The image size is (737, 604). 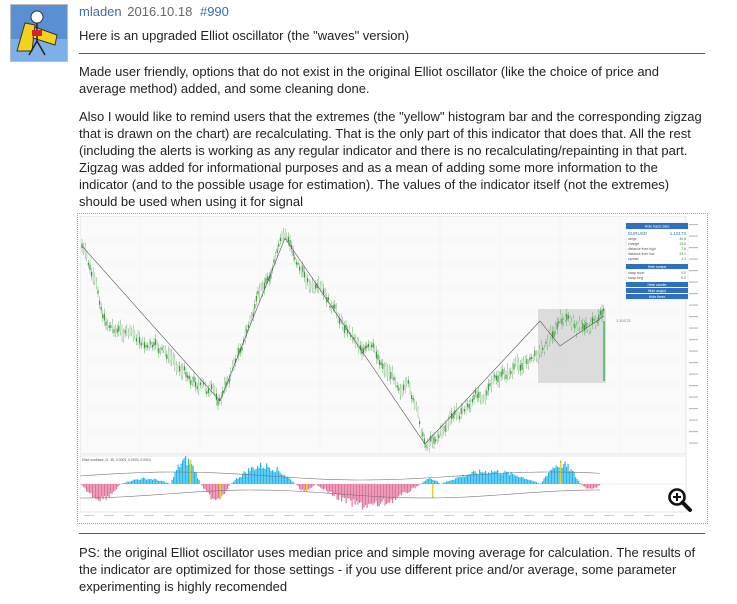 I want to click on svg-text: Hide basic data, so click(x=657, y=227).